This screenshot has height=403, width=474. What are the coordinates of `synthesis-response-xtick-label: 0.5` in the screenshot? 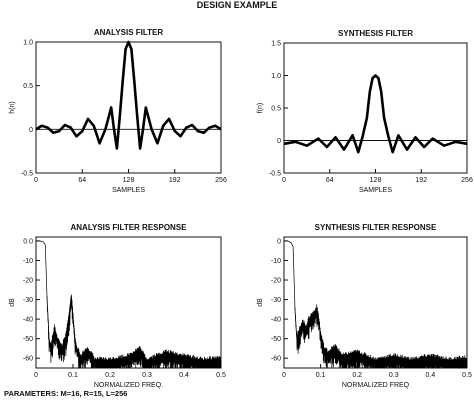 It's located at (467, 375).